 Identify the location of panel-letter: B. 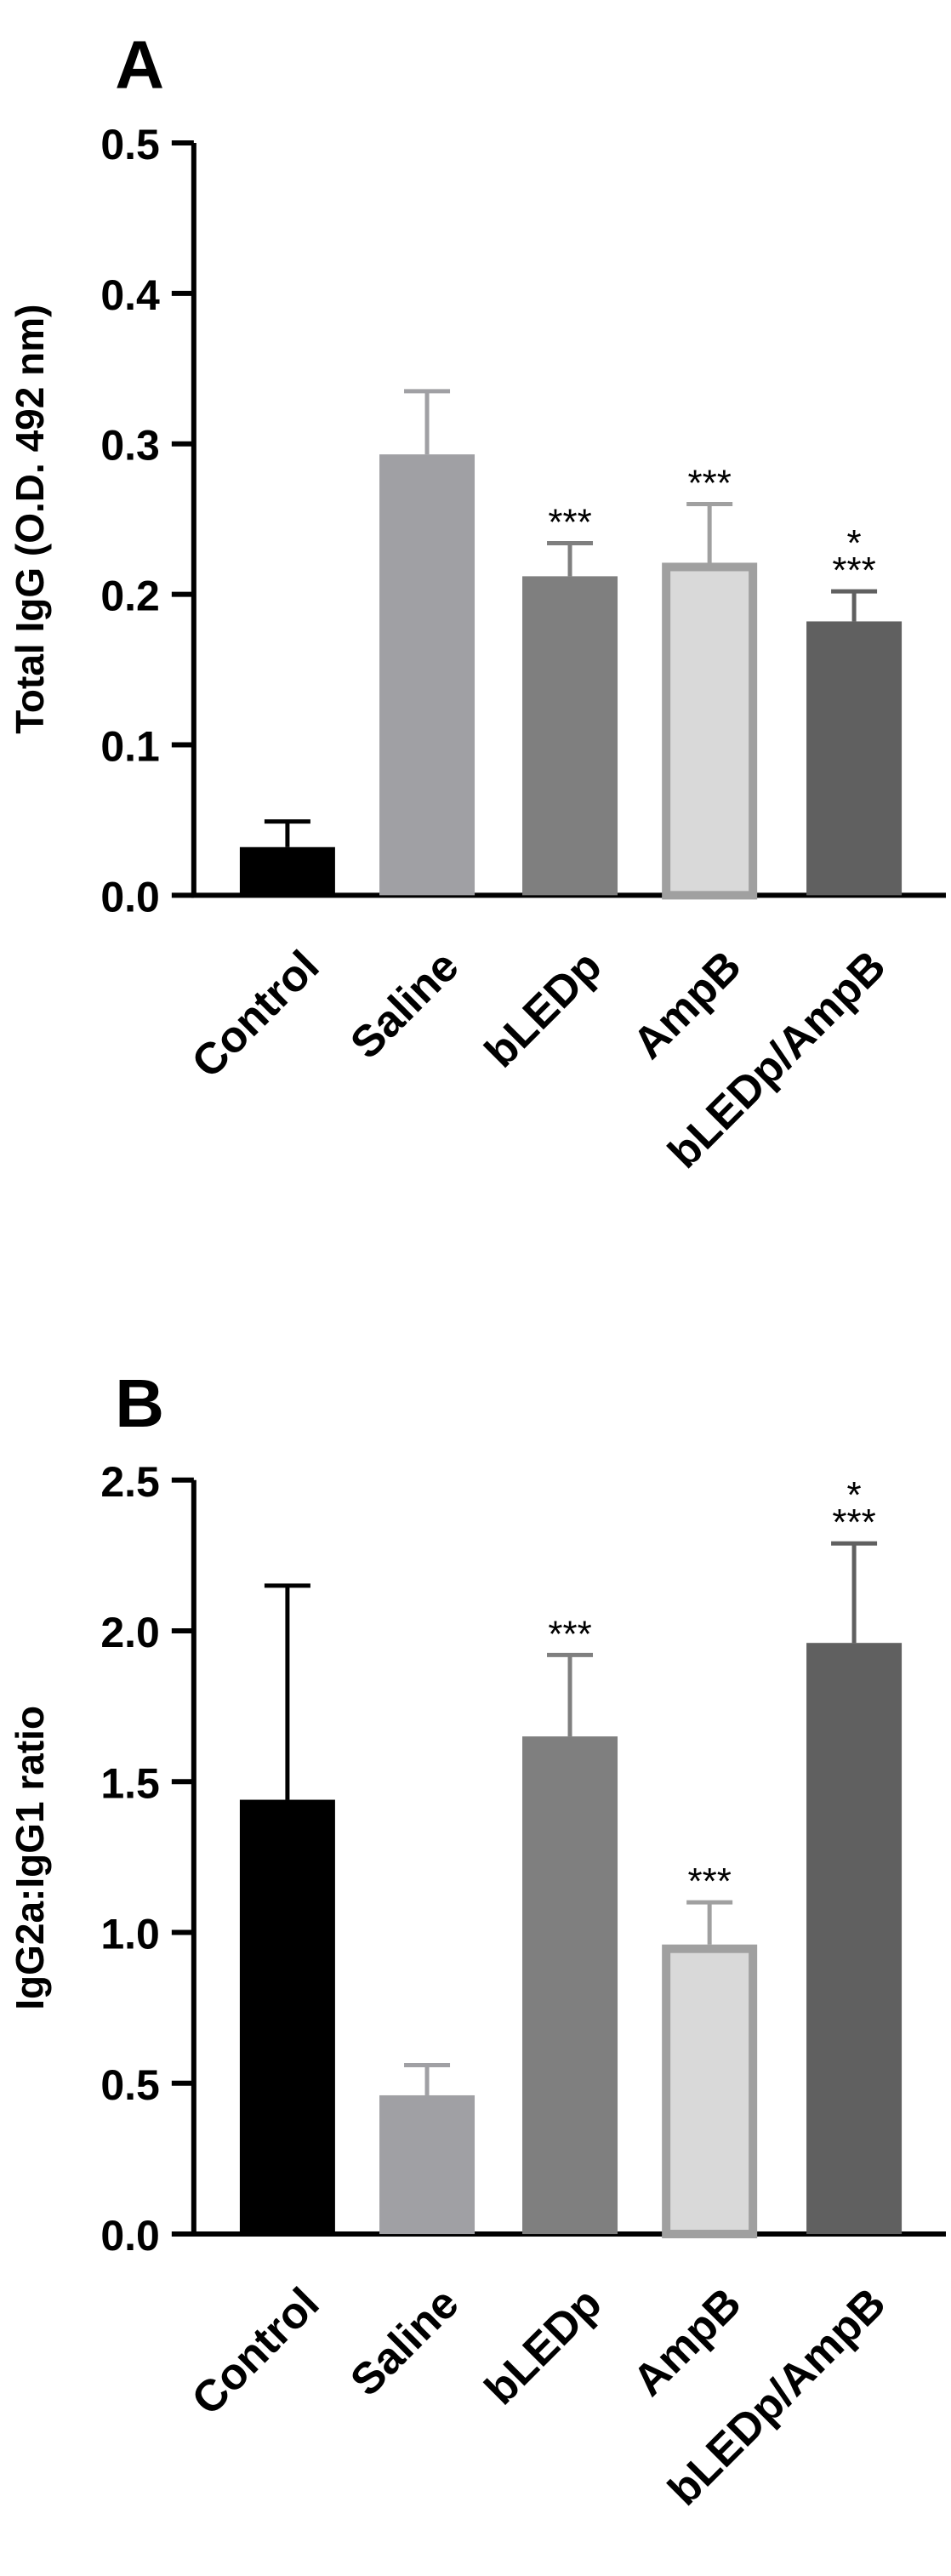
(139, 1403).